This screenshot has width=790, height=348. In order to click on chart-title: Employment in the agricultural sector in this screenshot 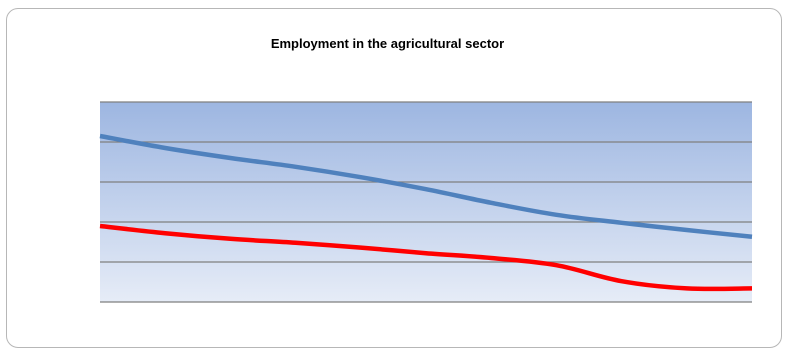, I will do `click(387, 43)`.